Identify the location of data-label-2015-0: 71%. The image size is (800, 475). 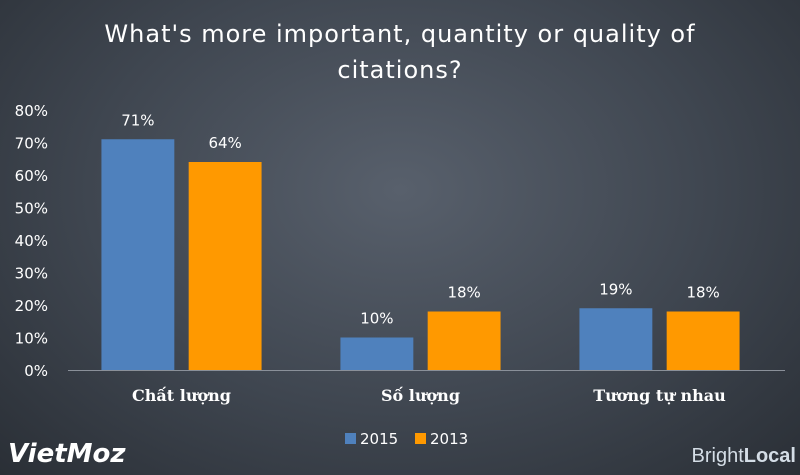
(137, 120).